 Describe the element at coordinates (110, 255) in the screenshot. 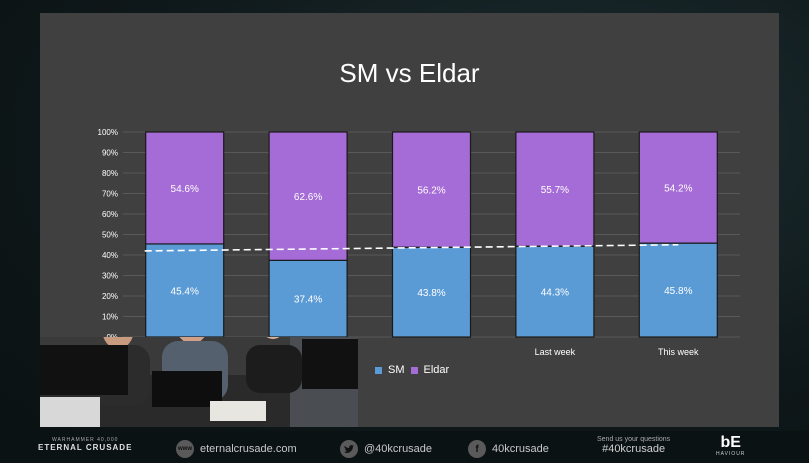

I see `y-tick-label: 40%` at that location.